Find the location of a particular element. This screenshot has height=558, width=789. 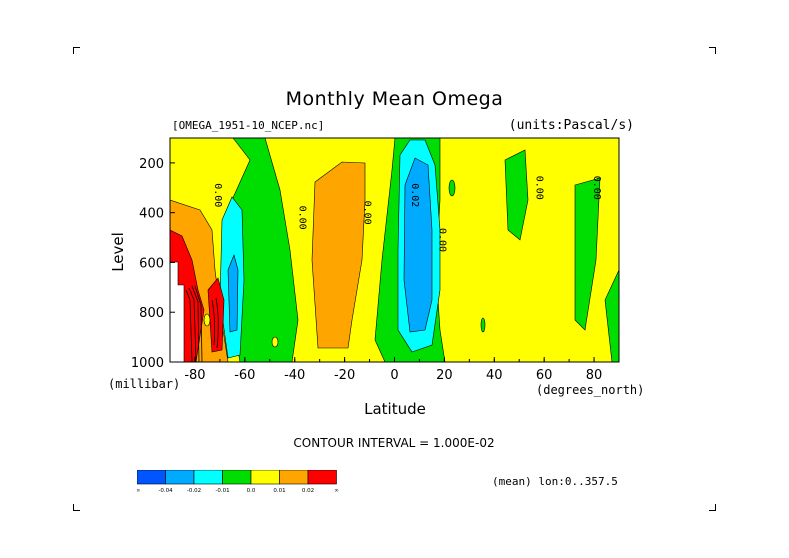

x-tick-label: 80 is located at coordinates (594, 375).